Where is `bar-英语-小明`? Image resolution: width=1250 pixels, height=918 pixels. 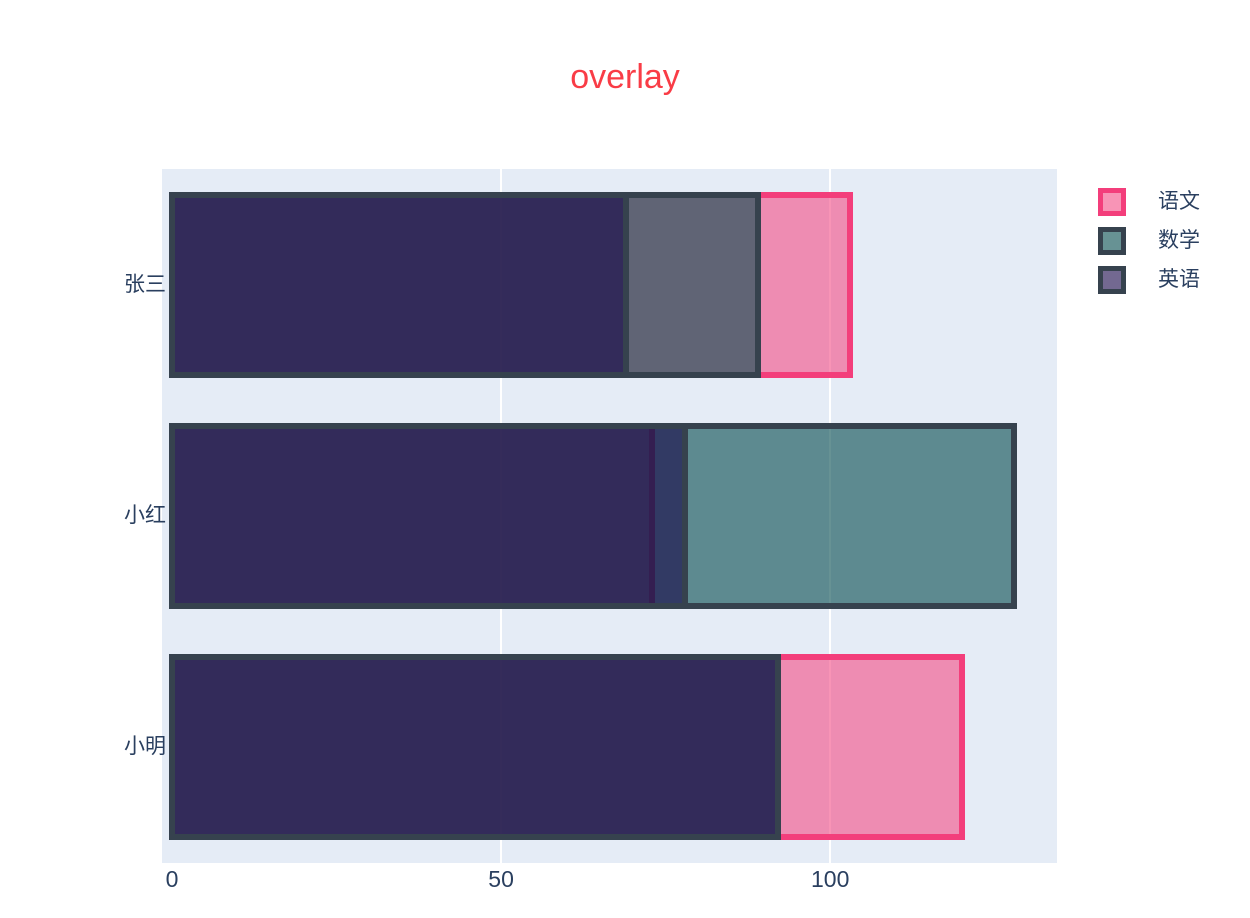 bar-英语-小明 is located at coordinates (475, 747).